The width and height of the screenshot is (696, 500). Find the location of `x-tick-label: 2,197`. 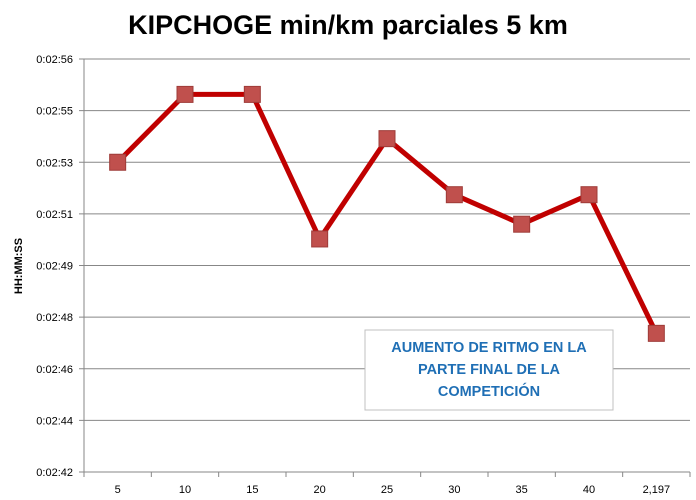

x-tick-label: 2,197 is located at coordinates (657, 490).